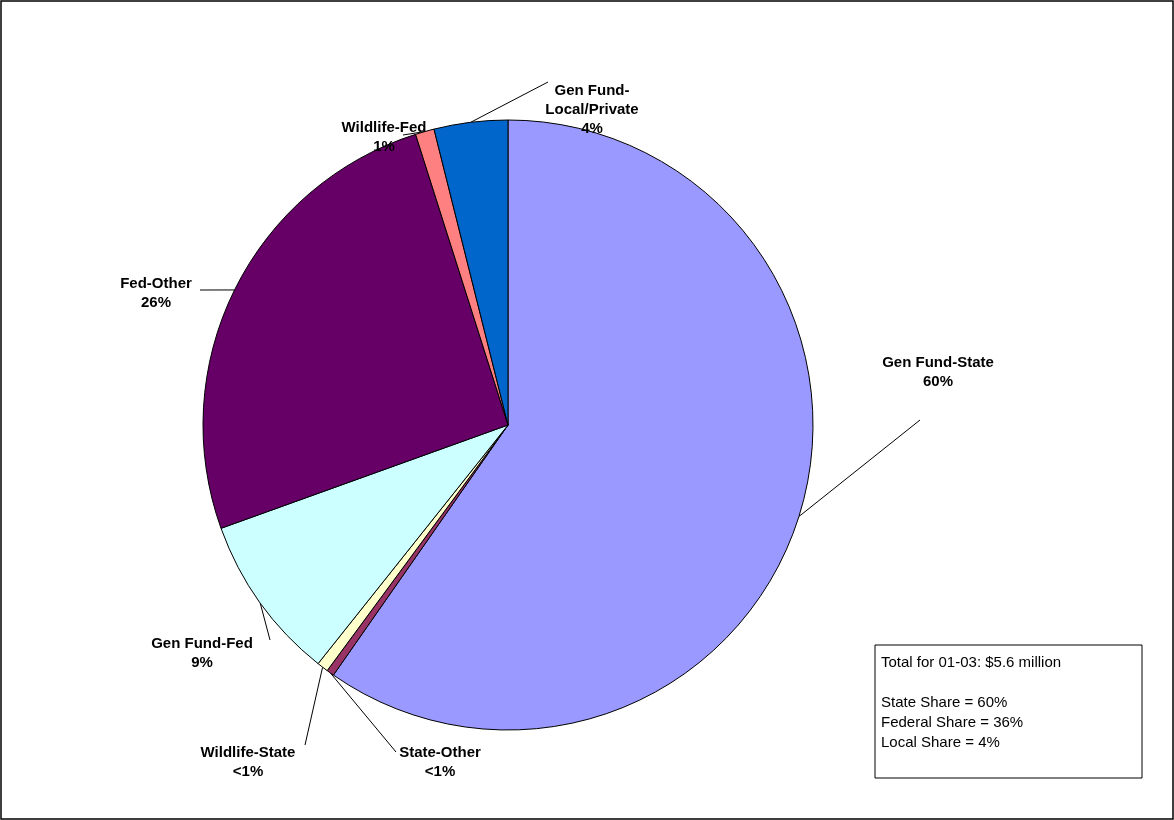  I want to click on slice-label: Fed-Other, so click(156, 282).